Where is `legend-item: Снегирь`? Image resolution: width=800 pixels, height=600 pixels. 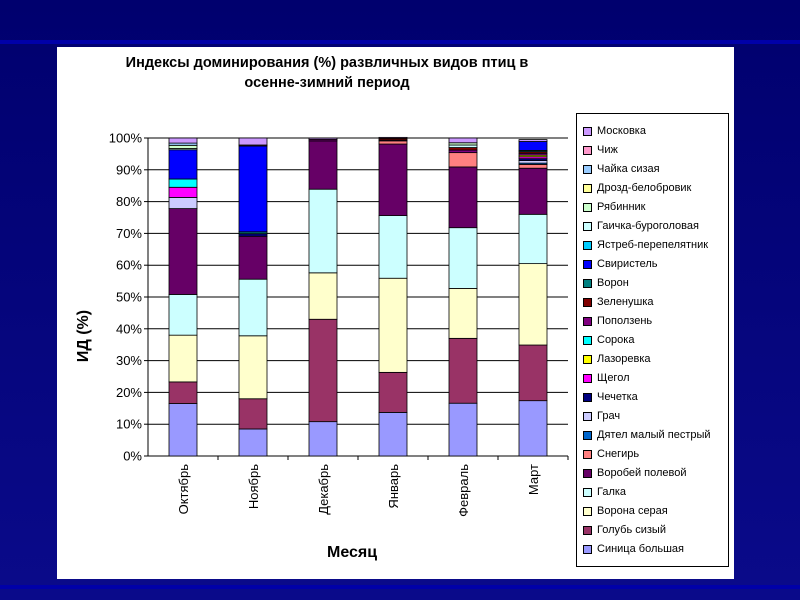
legend-item: Снегирь is located at coordinates (611, 454).